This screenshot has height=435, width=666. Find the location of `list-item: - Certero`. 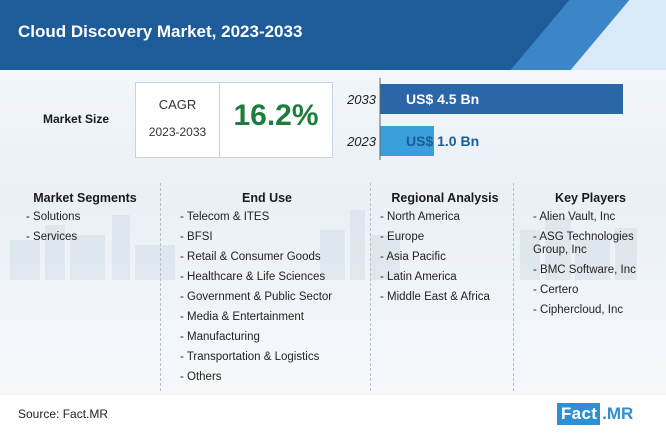

list-item: - Certero is located at coordinates (556, 290).